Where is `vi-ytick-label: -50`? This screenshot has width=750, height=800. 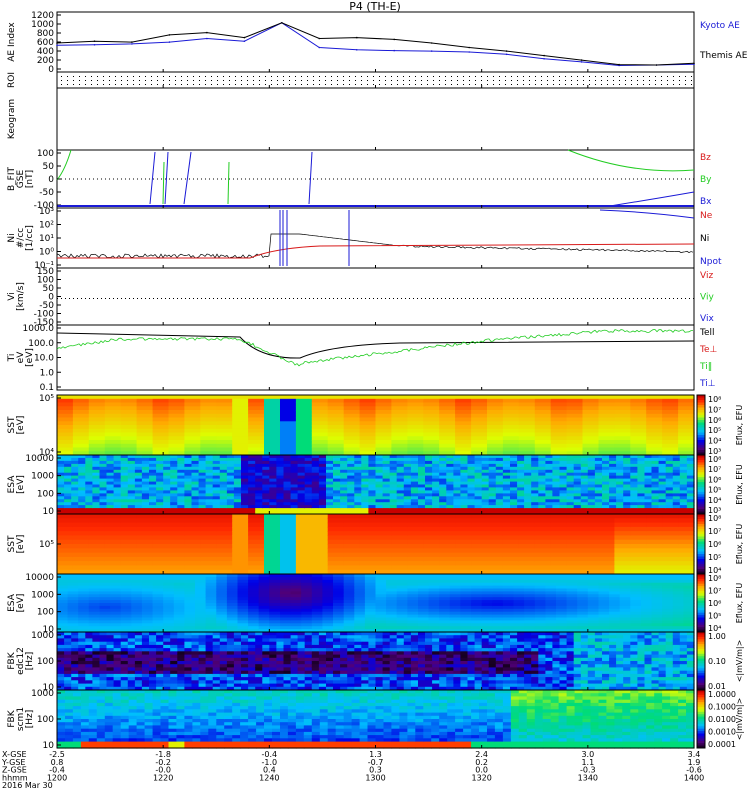 vi-ytick-label: -50 is located at coordinates (46, 306).